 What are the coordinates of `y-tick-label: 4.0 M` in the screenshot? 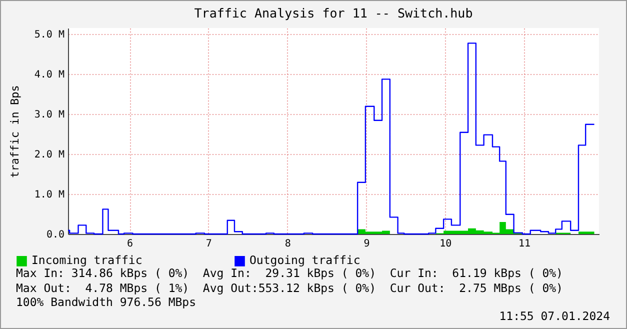 It's located at (49, 75).